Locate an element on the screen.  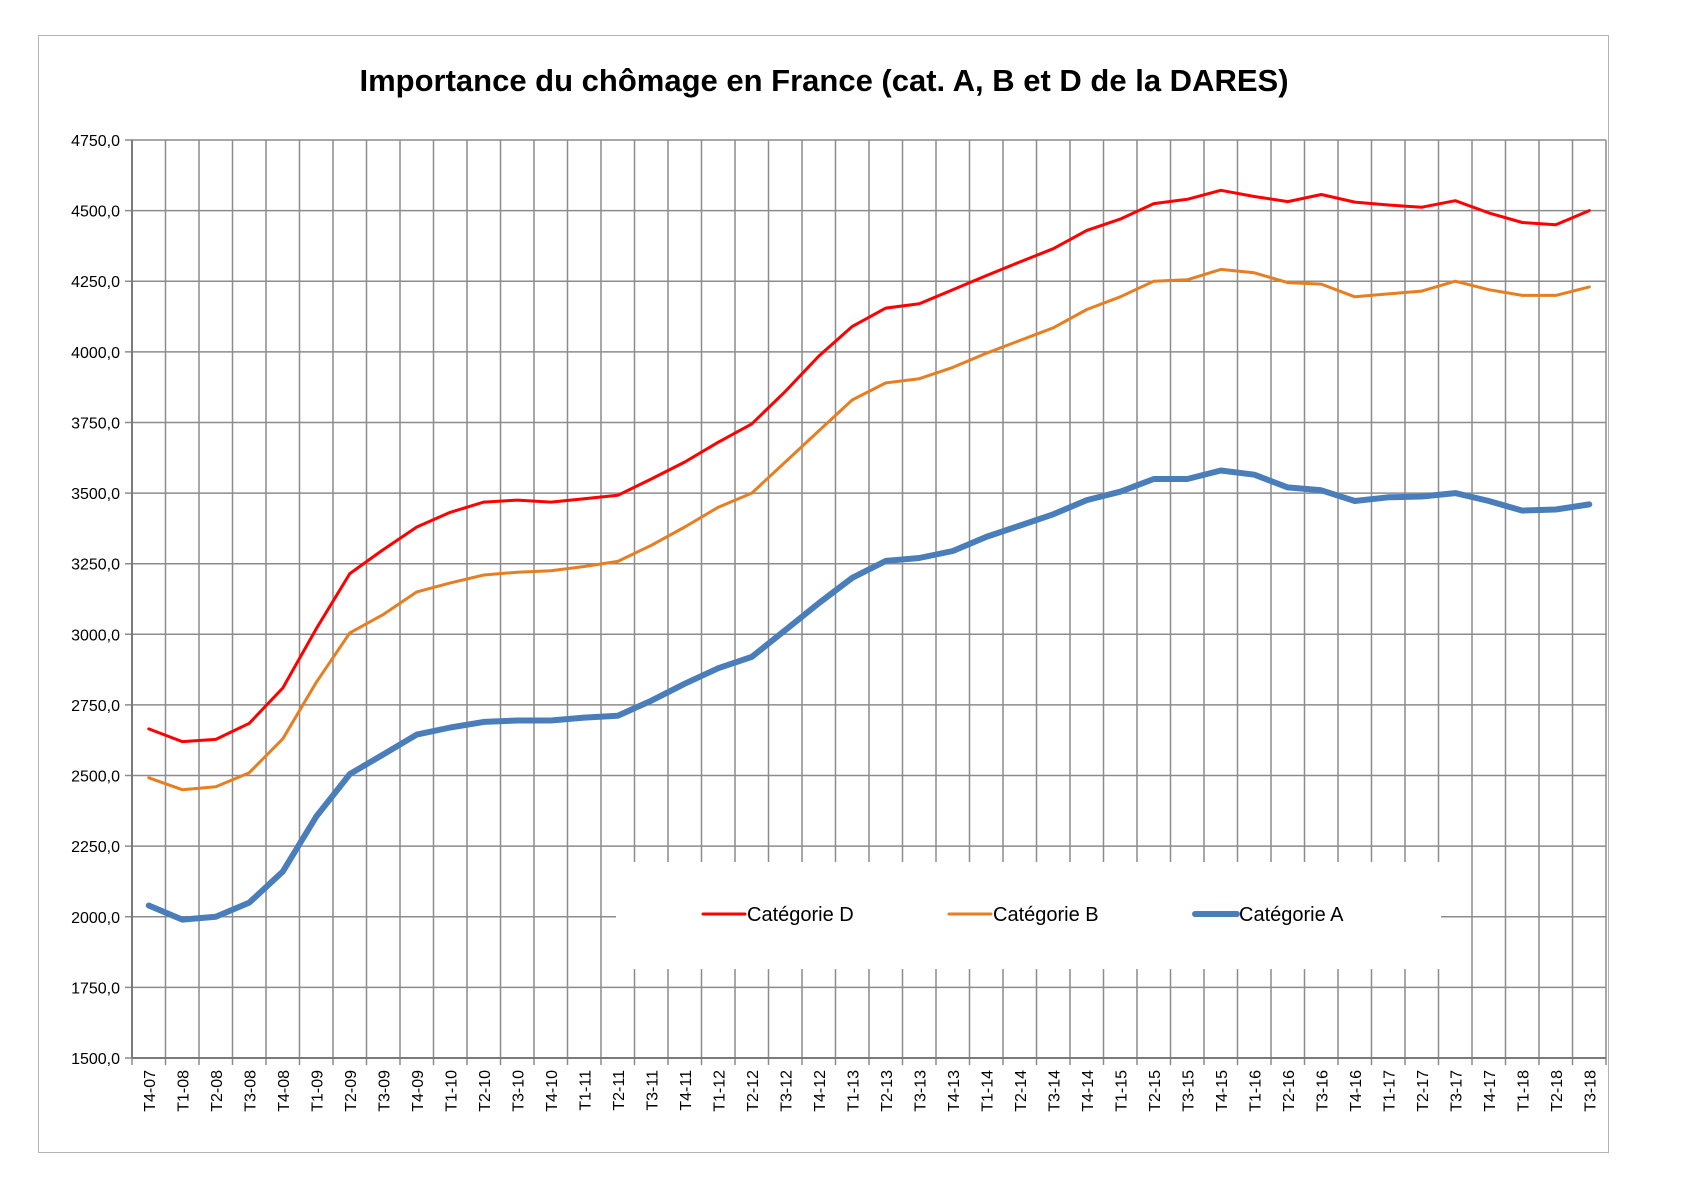
legend: Catégorie D Catégorie B Catégorie A is located at coordinates (1028, 915).